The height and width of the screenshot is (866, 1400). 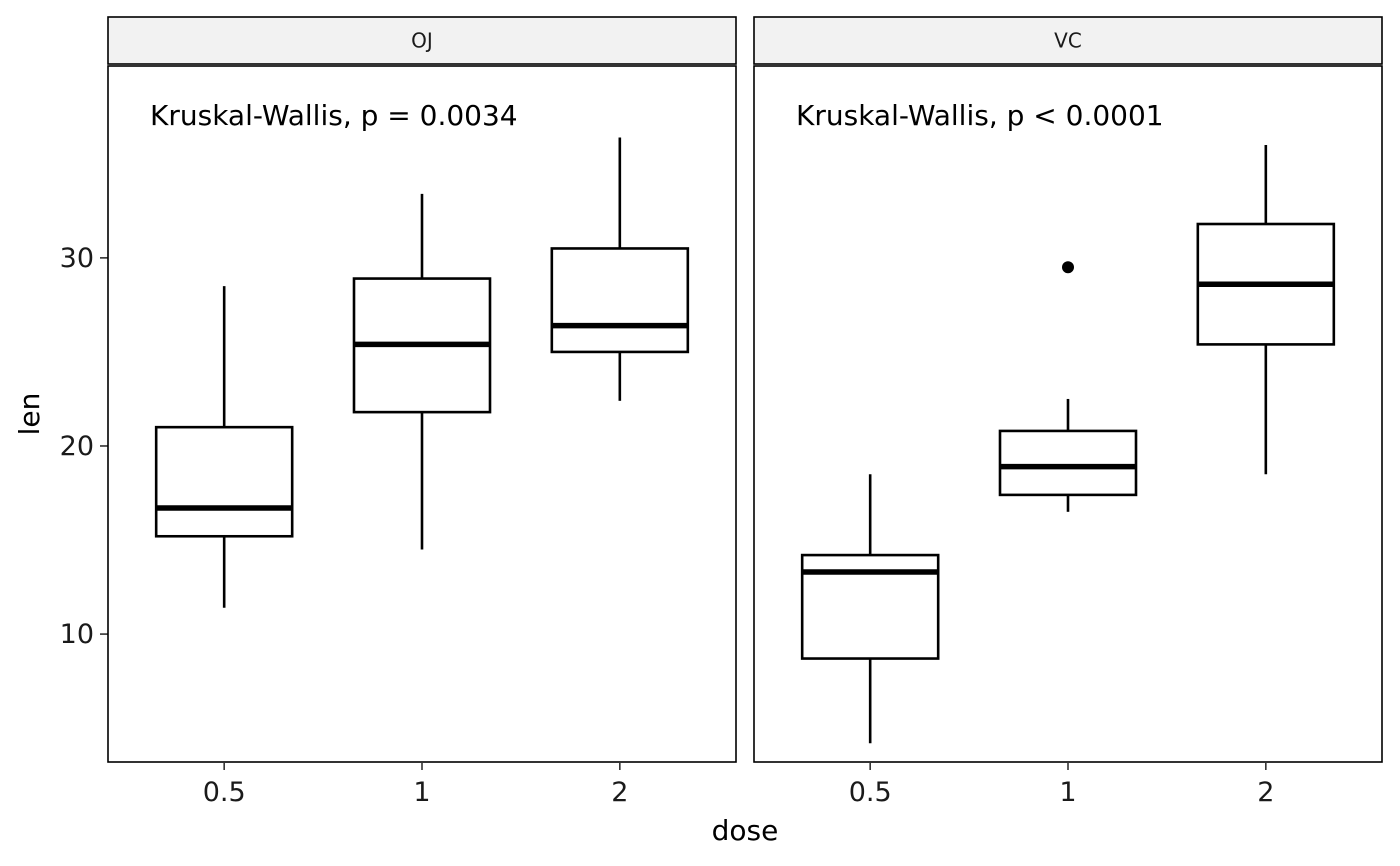 What do you see at coordinates (1068, 267) in the screenshot?
I see `outlier-point` at bounding box center [1068, 267].